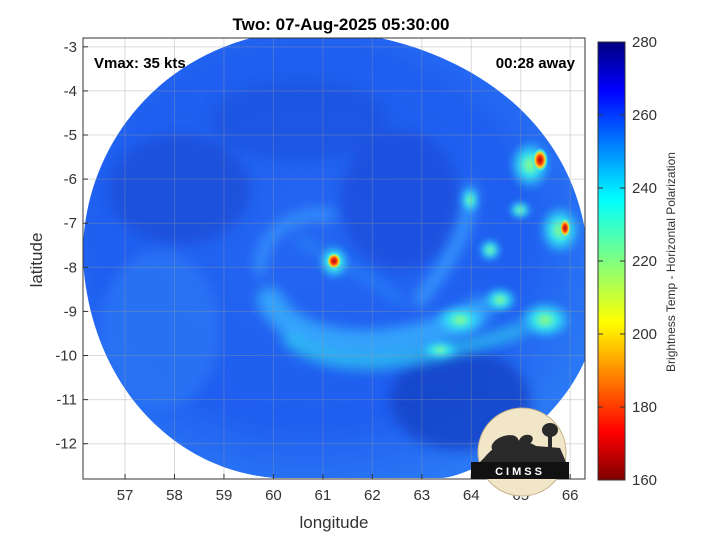 Image resolution: width=720 pixels, height=540 pixels. I want to click on x-axis-label: longitude, so click(333, 522).